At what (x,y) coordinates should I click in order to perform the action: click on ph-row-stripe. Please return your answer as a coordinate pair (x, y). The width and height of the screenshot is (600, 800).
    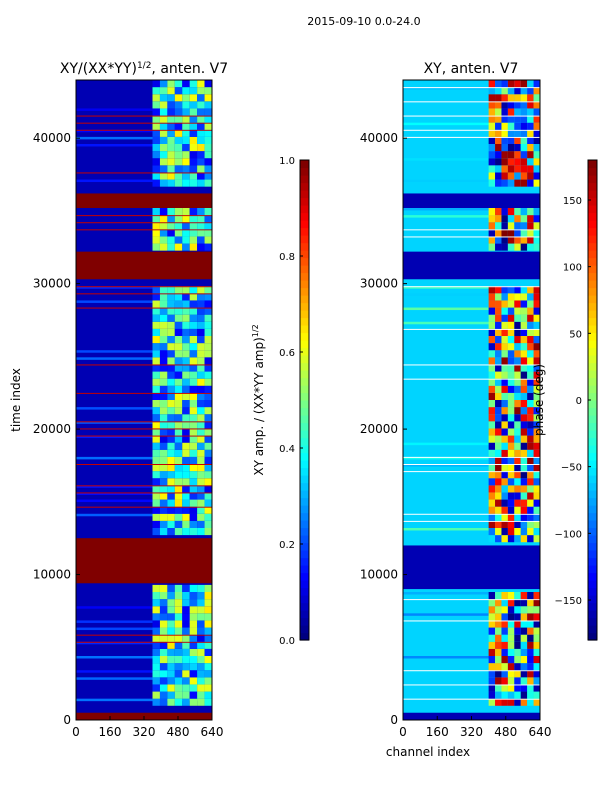
    Looking at the image, I should click on (471, 323).